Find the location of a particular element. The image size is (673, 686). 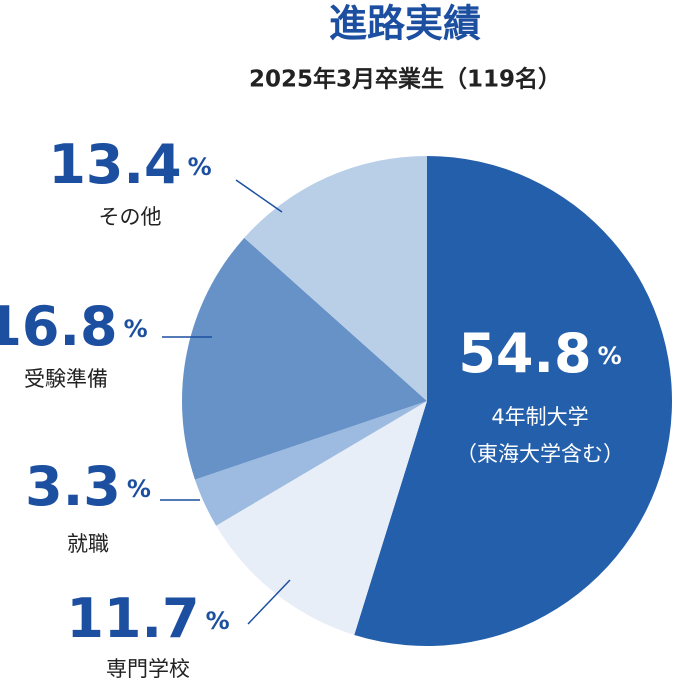

value-number: 13.4 is located at coordinates (114, 164).